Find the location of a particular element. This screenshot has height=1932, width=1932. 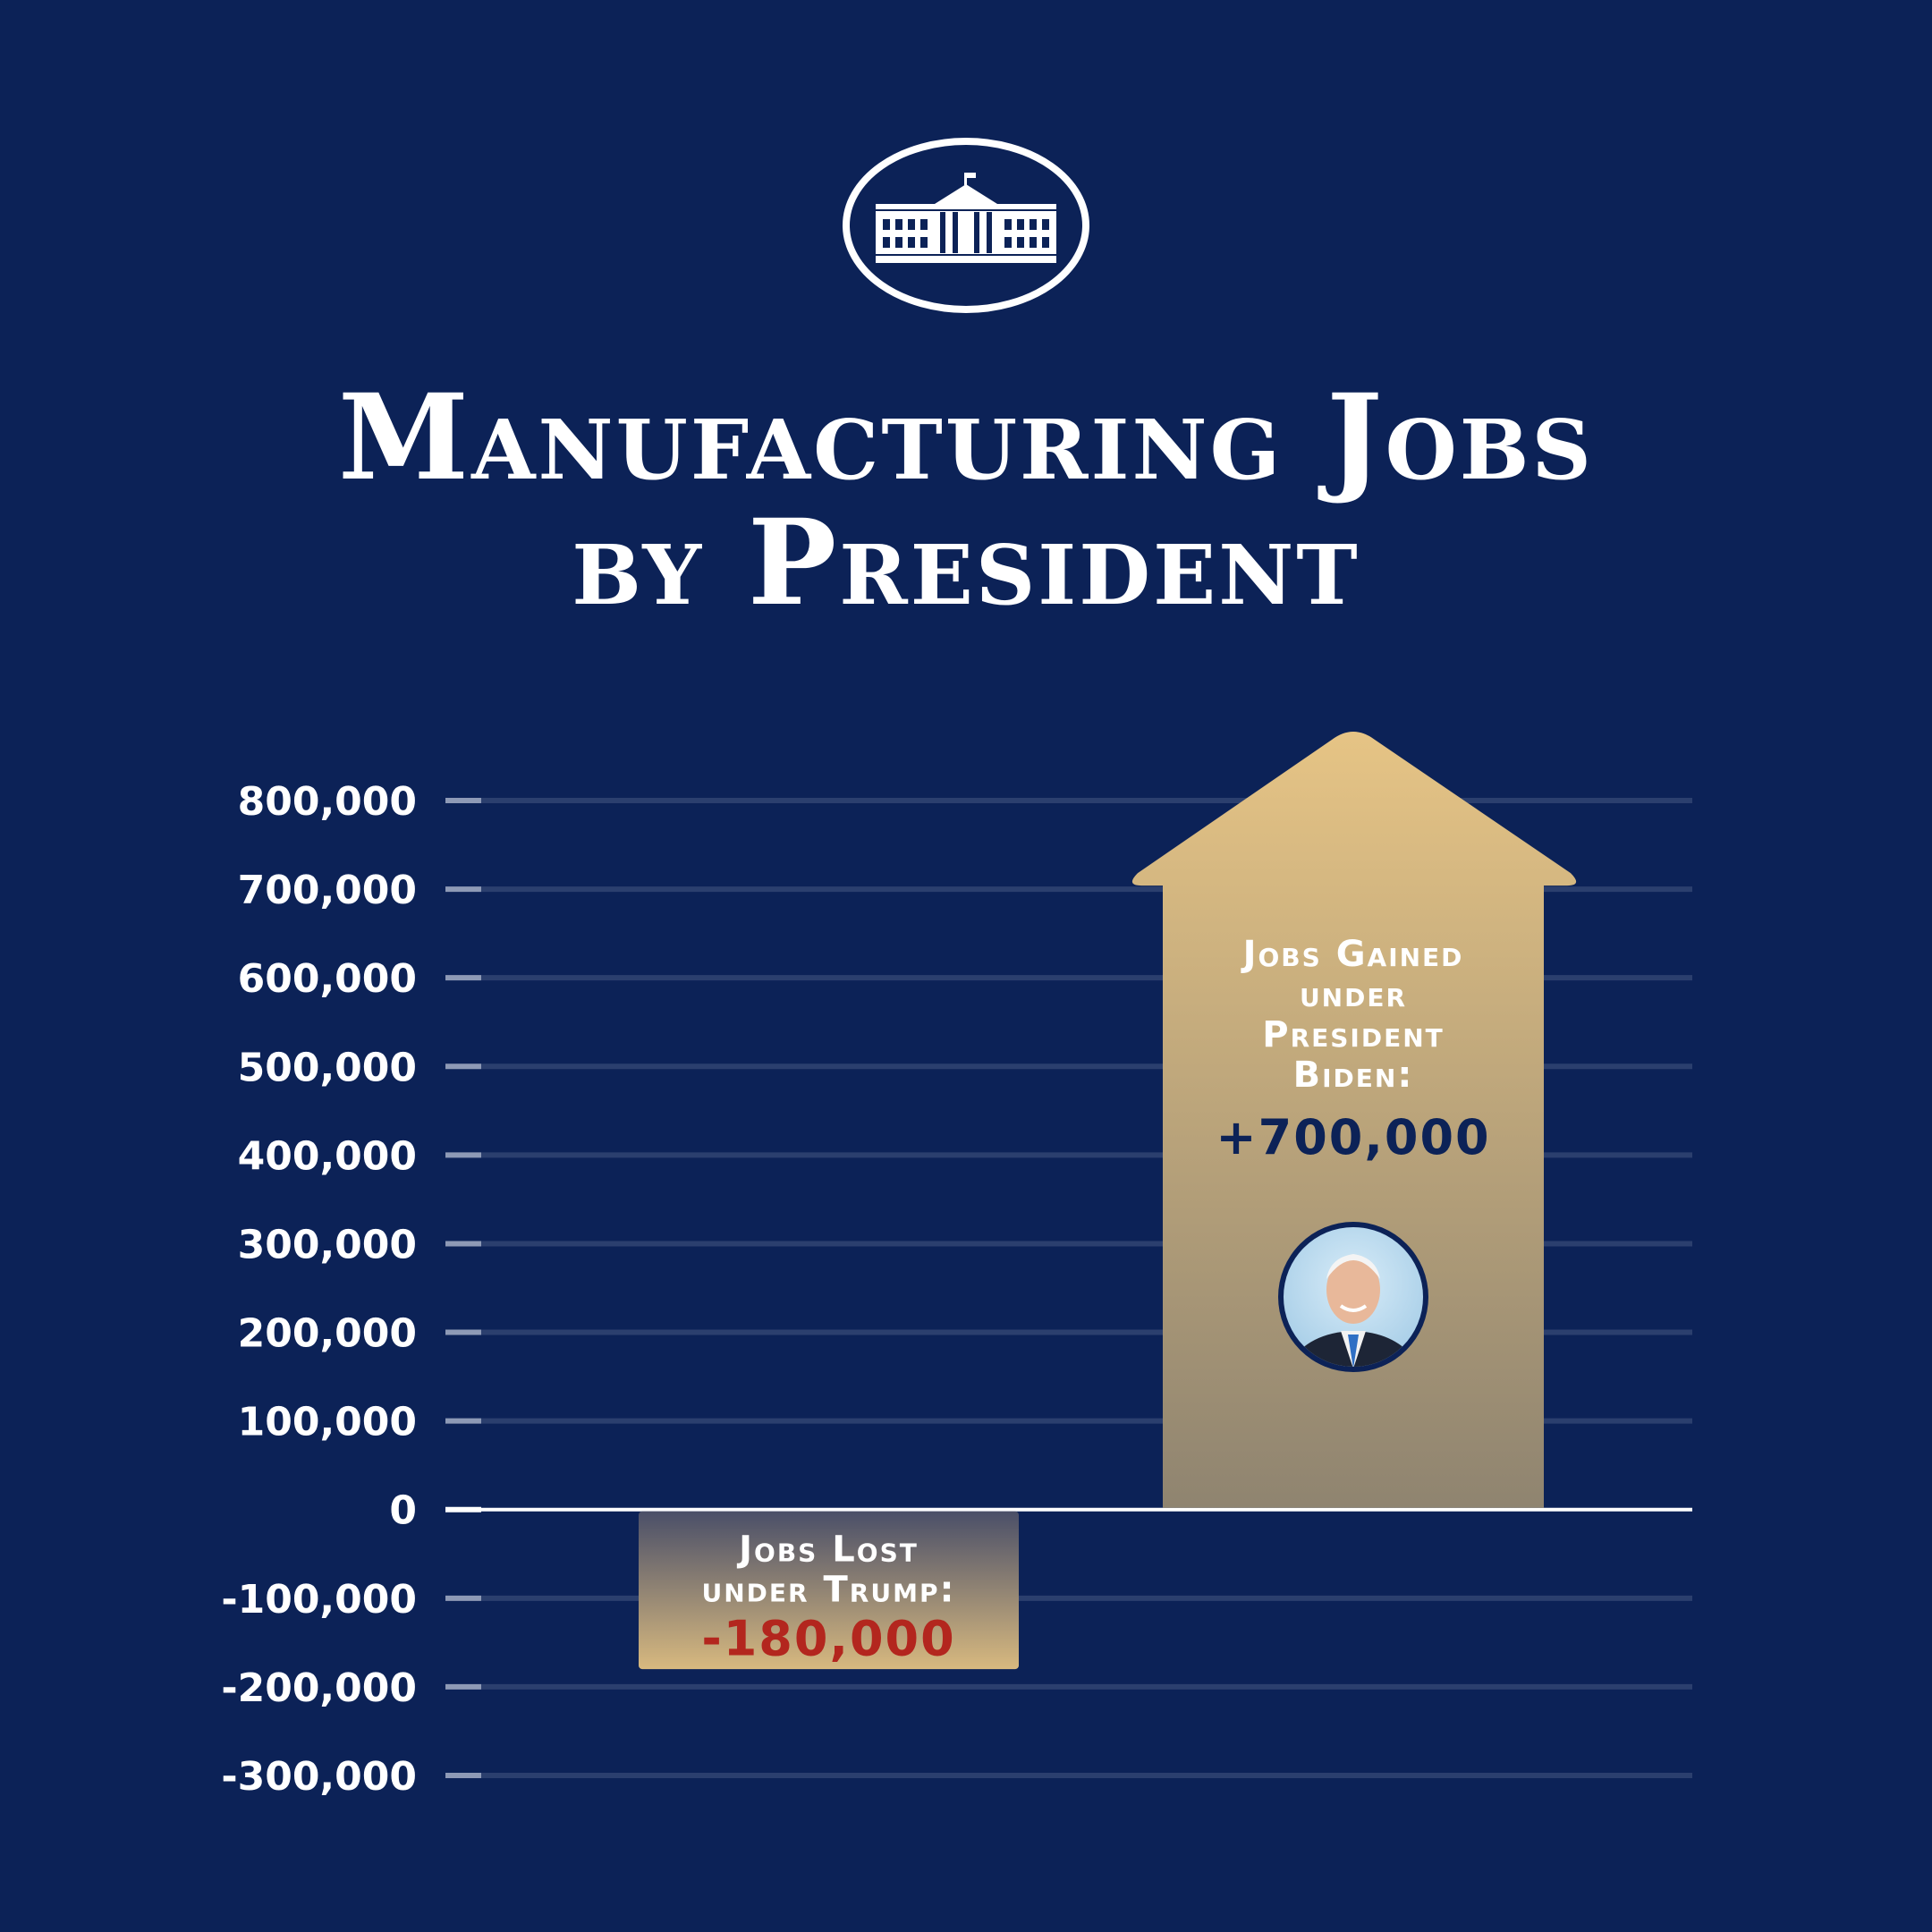

y-tick-label: 400,000 is located at coordinates (327, 1156).